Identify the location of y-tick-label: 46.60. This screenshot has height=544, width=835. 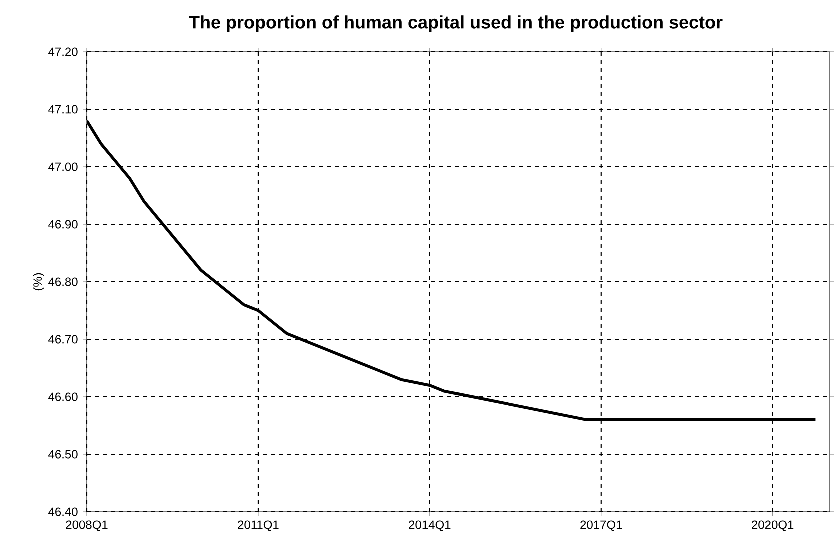
(63, 397).